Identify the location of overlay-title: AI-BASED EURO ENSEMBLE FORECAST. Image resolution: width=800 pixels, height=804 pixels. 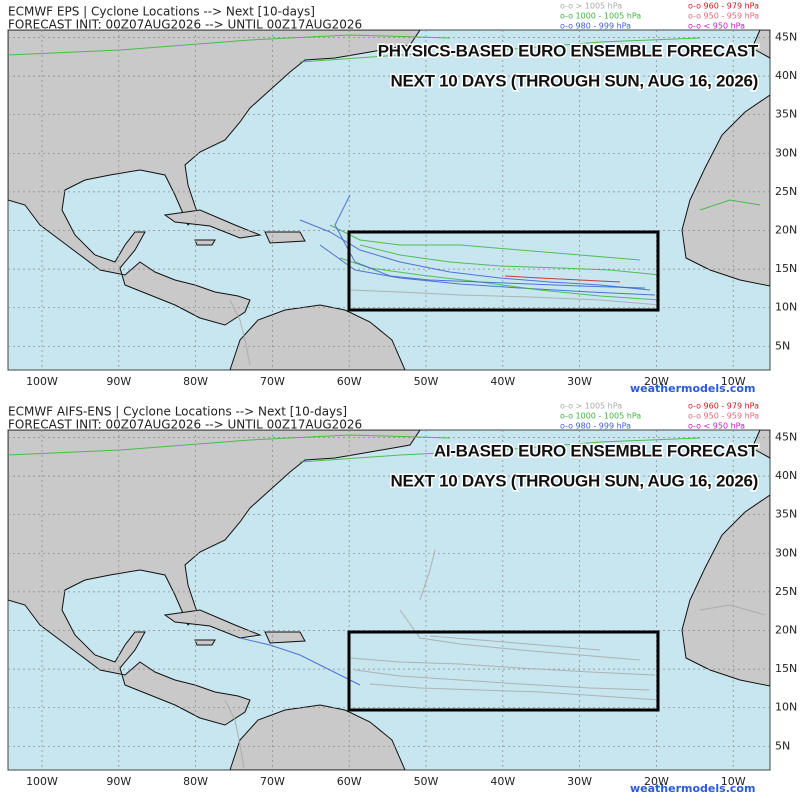
(596, 450).